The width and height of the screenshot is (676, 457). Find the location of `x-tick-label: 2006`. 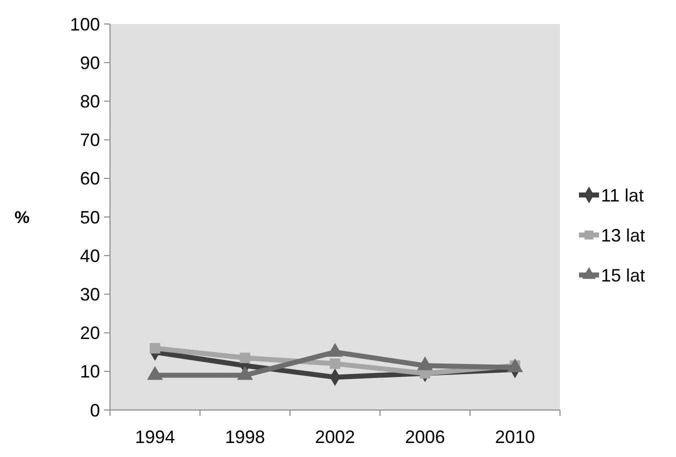

x-tick-label: 2006 is located at coordinates (425, 437).